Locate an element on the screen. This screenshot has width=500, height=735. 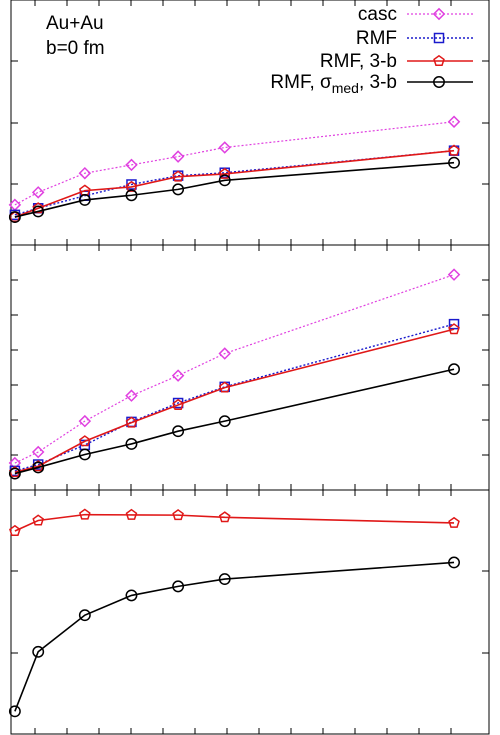
legend-label: RMF, σmed, 3-b is located at coordinates (333, 84).